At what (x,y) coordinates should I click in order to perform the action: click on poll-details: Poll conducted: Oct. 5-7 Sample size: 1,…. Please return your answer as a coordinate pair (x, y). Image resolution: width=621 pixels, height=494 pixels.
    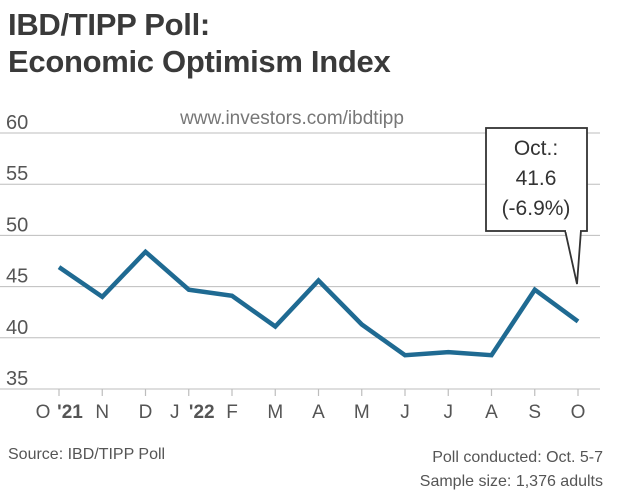
    Looking at the image, I should click on (511, 470).